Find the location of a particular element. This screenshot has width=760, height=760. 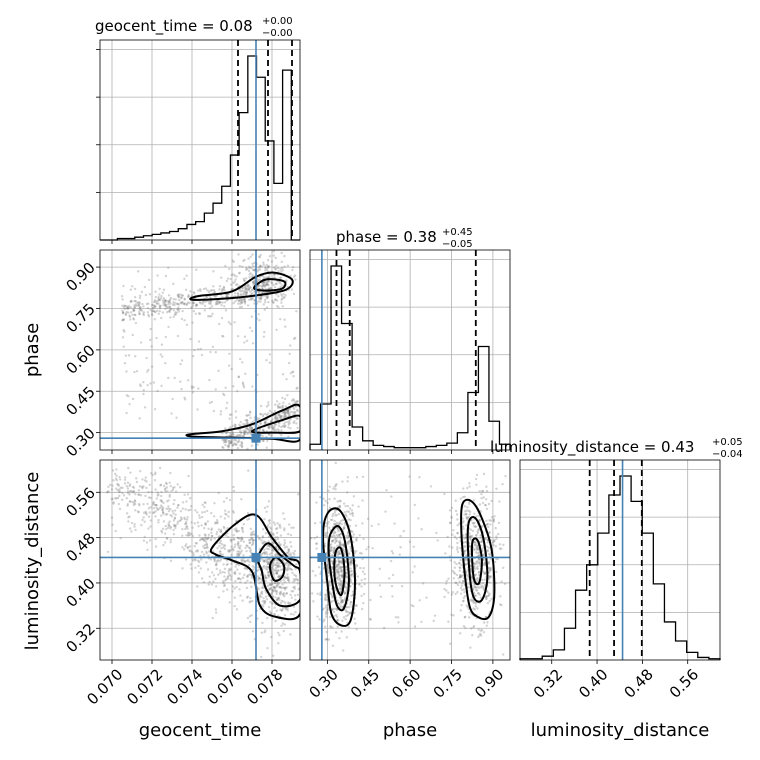

panel-content is located at coordinates (200, 350).